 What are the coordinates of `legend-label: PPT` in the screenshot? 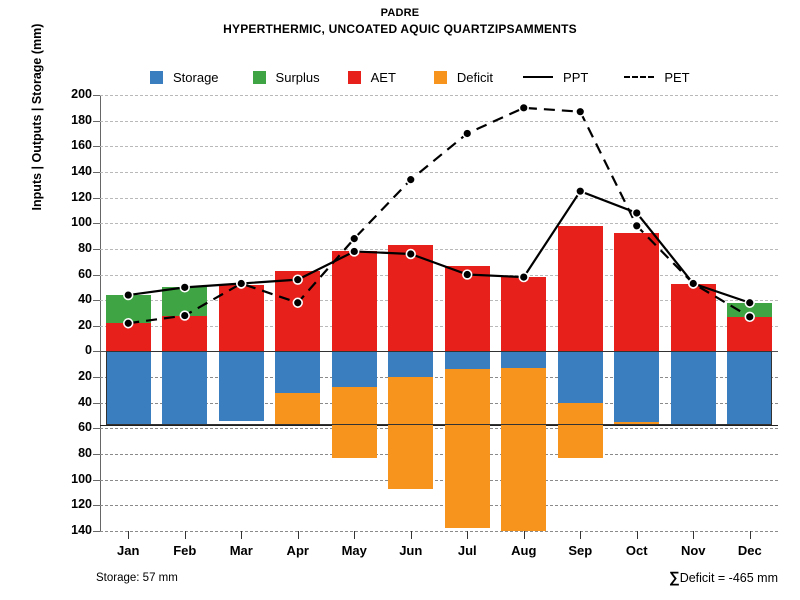 It's located at (576, 77).